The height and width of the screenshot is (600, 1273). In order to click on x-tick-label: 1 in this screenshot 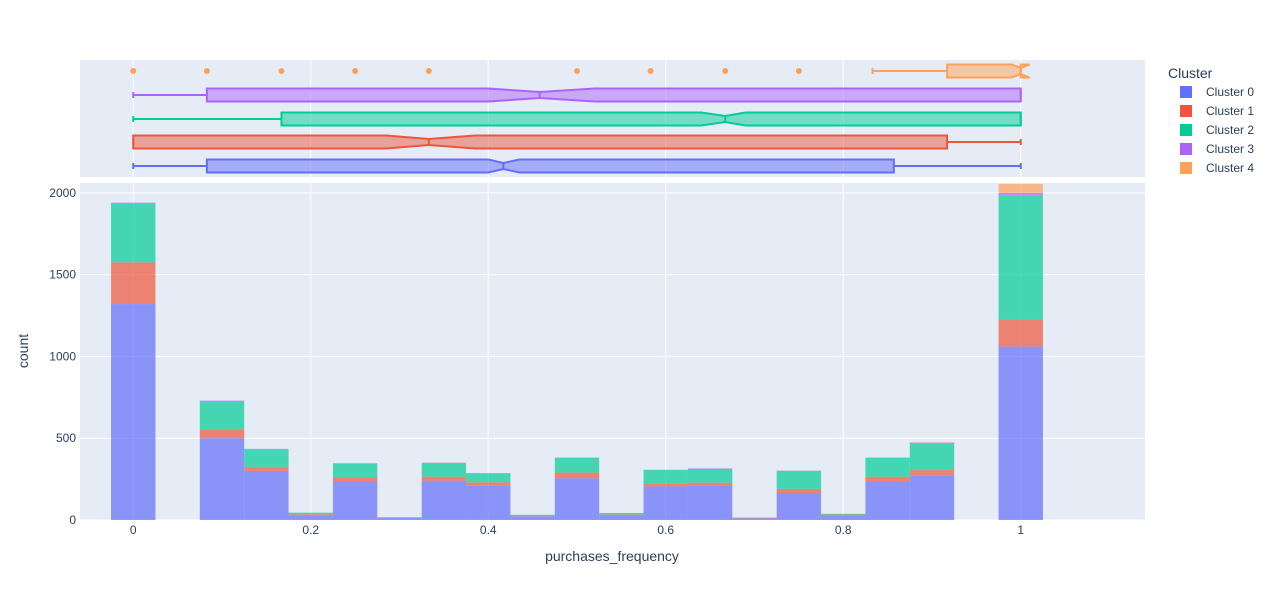, I will do `click(1020, 530)`.